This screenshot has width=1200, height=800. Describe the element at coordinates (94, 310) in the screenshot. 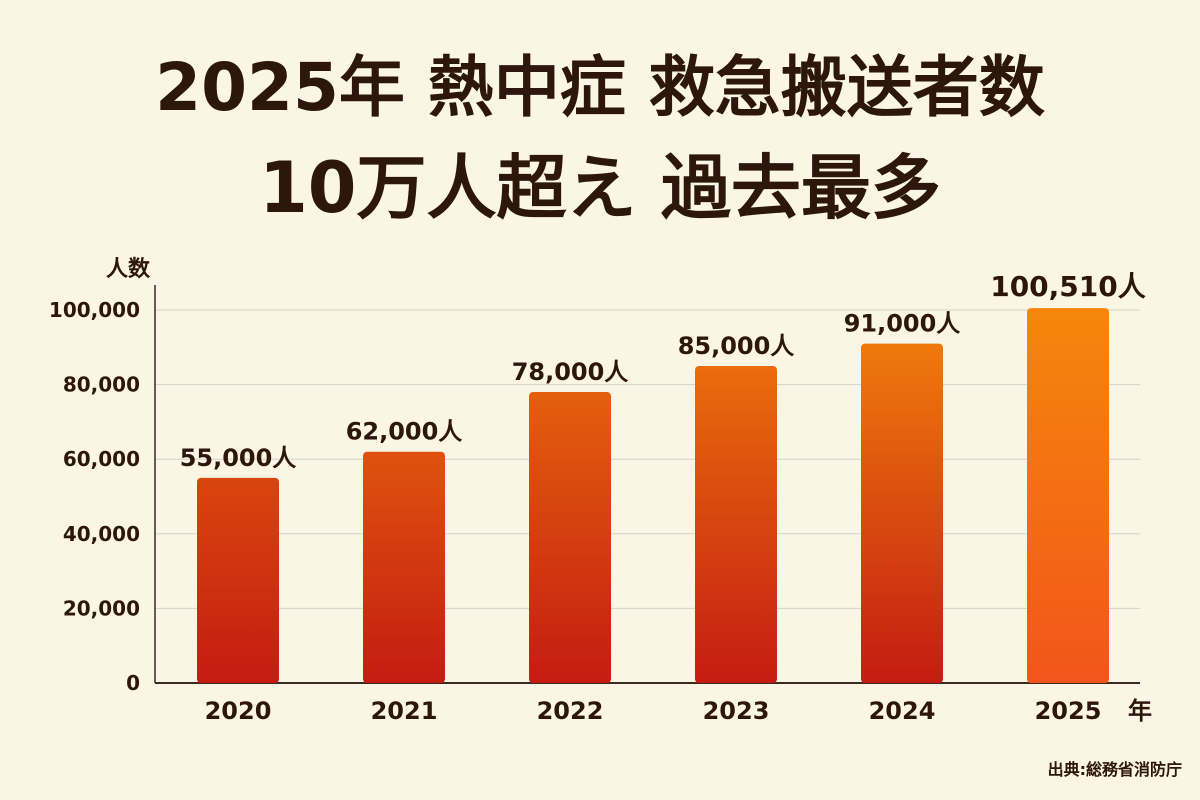

I see `y-tick-label: 100,000` at that location.